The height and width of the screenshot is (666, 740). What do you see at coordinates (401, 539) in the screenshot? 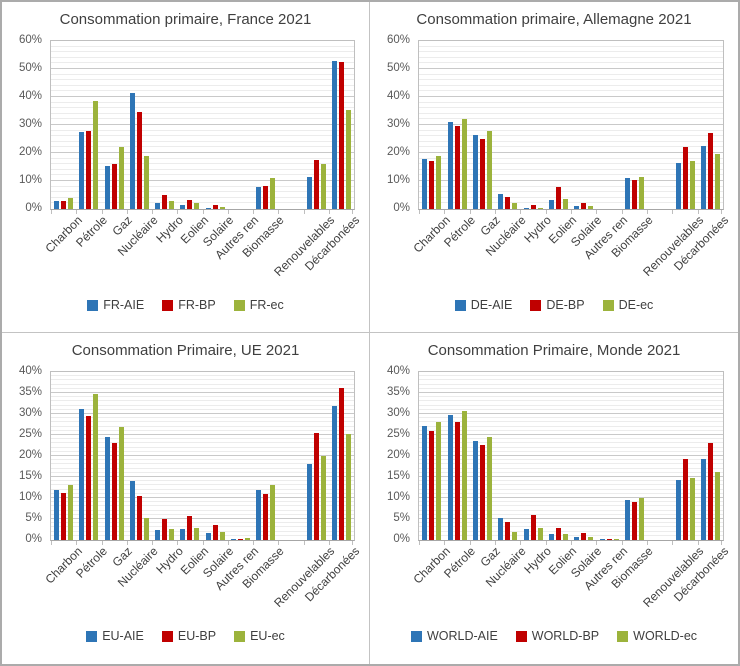
I see `y-tick-label: 0%` at bounding box center [401, 539].